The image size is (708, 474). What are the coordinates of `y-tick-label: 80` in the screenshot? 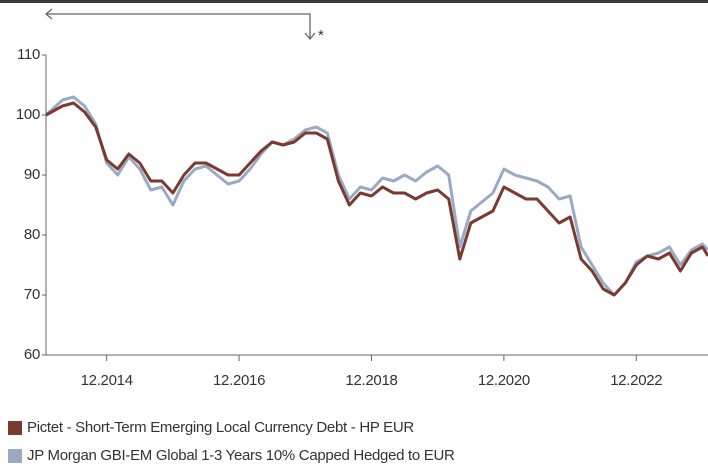 It's located at (32, 234).